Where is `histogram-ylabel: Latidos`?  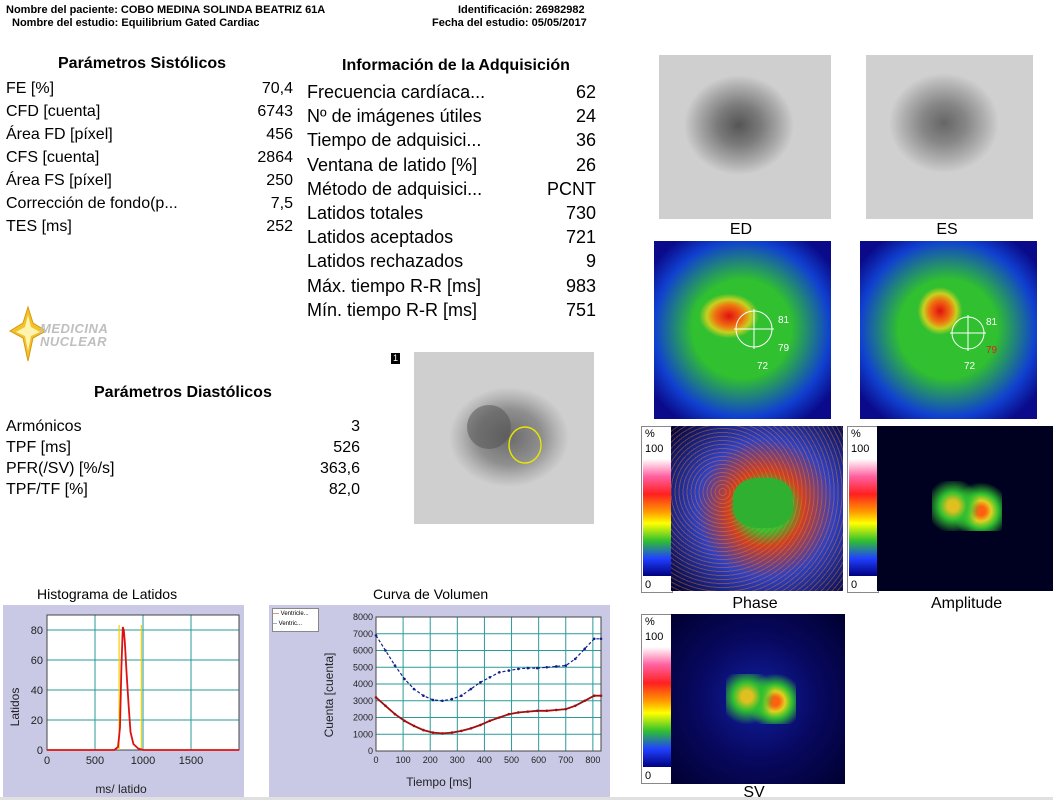 histogram-ylabel: Latidos is located at coordinates (15, 707).